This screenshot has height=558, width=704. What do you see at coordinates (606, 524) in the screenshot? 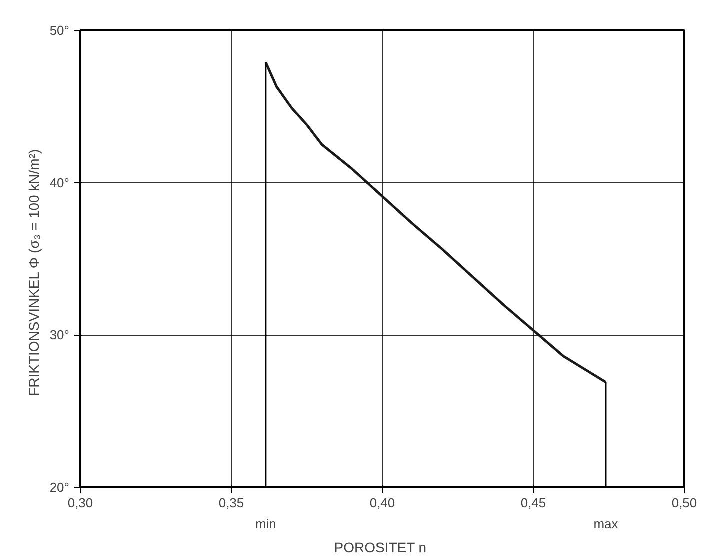
I see `ref-line-label: max` at bounding box center [606, 524].